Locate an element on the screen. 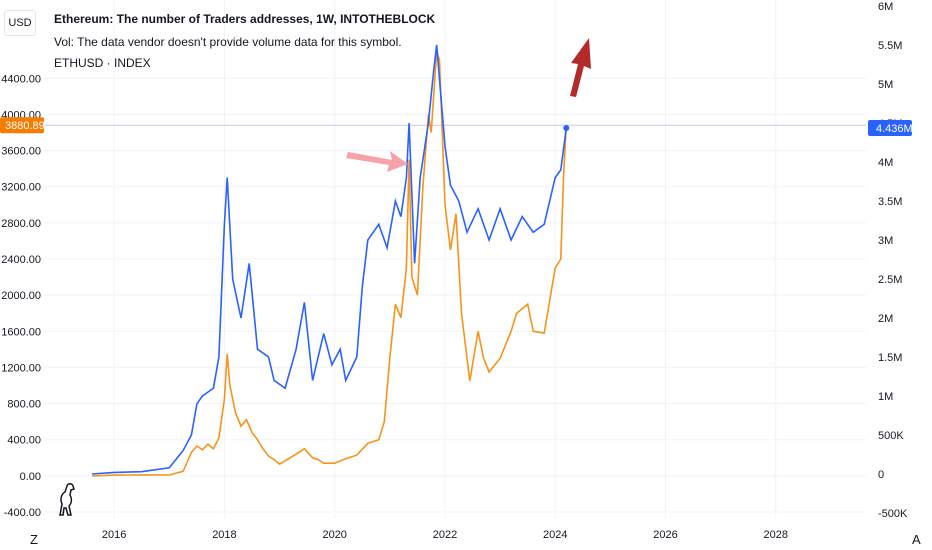 Image resolution: width=932 pixels, height=550 pixels. left-tick-label: 1600.00 is located at coordinates (21, 332).